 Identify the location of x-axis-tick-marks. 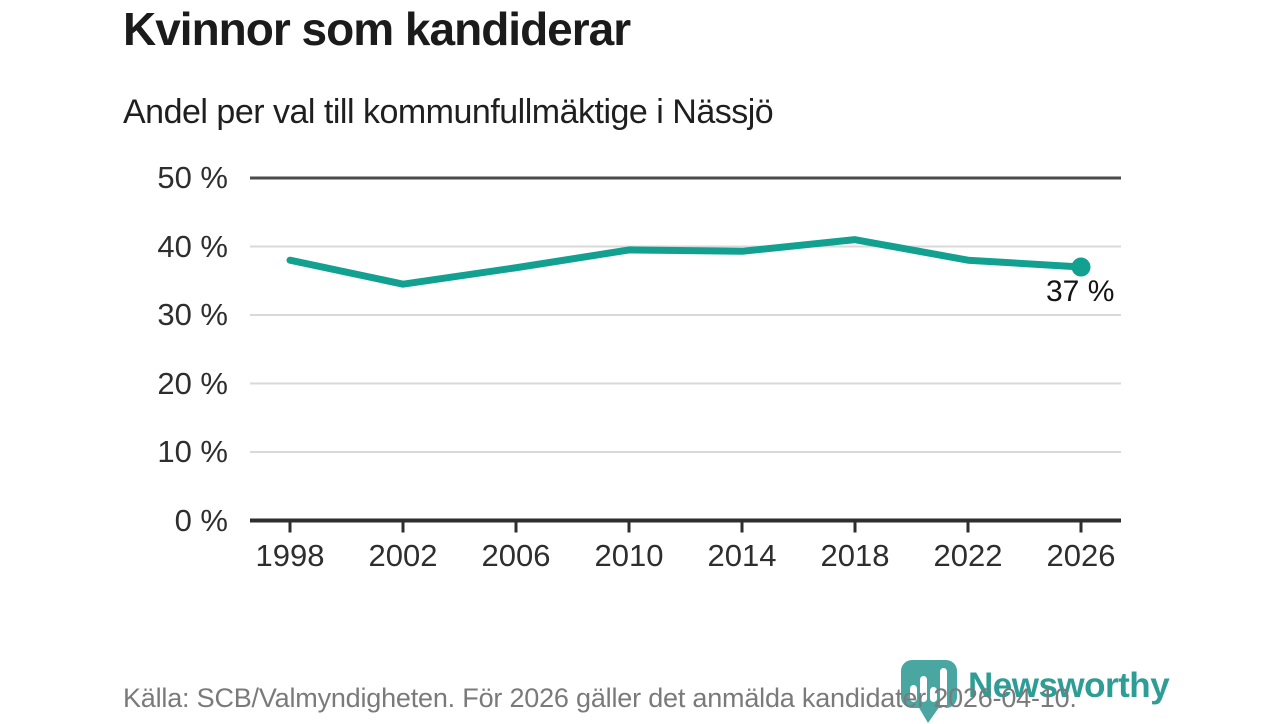
(685, 527).